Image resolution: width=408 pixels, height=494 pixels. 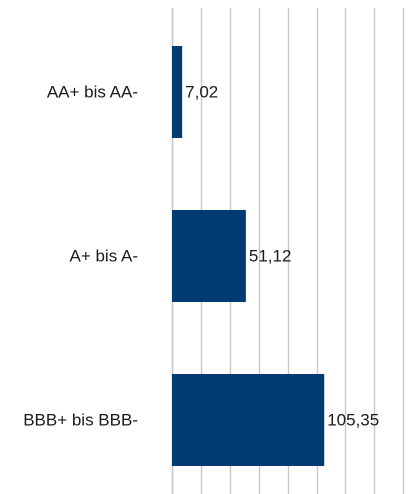 What do you see at coordinates (92, 92) in the screenshot?
I see `category-label: AA+ bis AA-` at bounding box center [92, 92].